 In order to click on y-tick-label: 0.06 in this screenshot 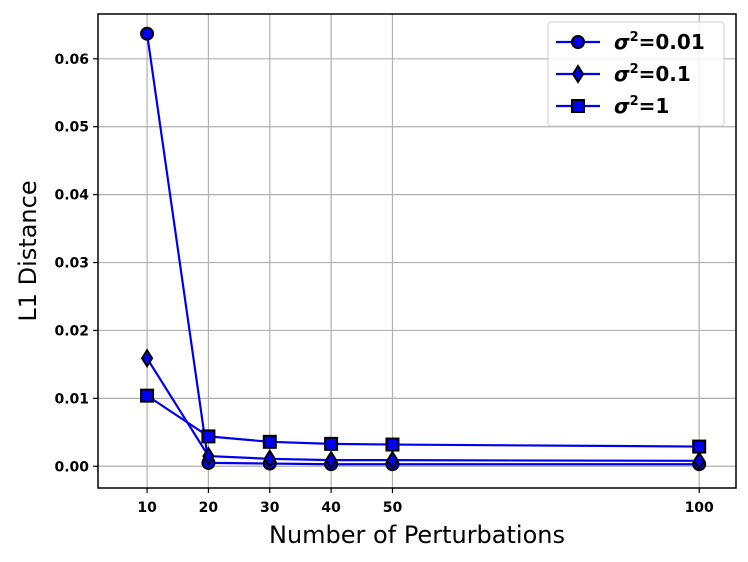, I will do `click(71, 60)`.